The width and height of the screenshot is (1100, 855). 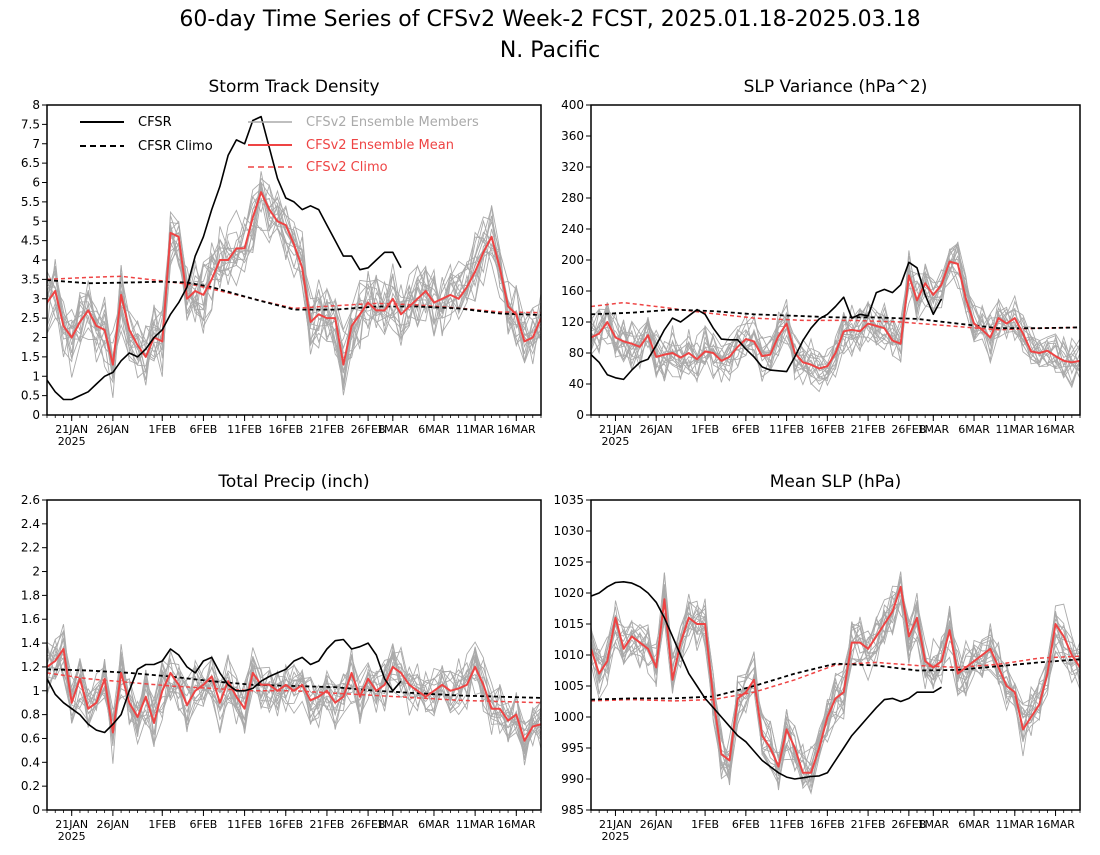 I want to click on slp-variance-cfsr-climo-line, so click(x=835, y=319).